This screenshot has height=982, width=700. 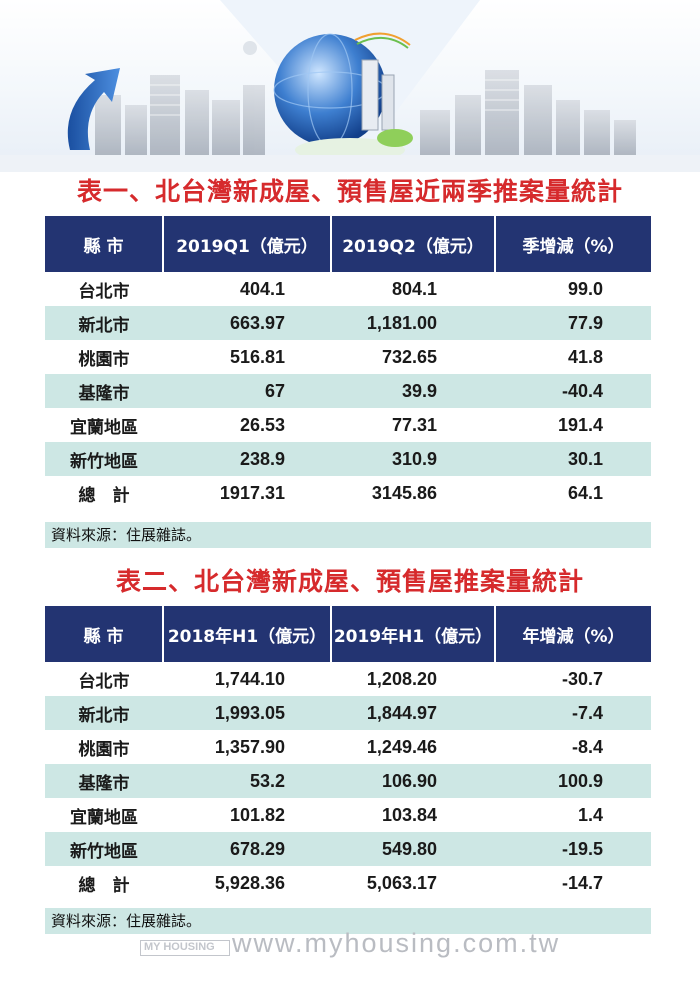 I want to click on change-cell: 100.9, so click(x=573, y=781).